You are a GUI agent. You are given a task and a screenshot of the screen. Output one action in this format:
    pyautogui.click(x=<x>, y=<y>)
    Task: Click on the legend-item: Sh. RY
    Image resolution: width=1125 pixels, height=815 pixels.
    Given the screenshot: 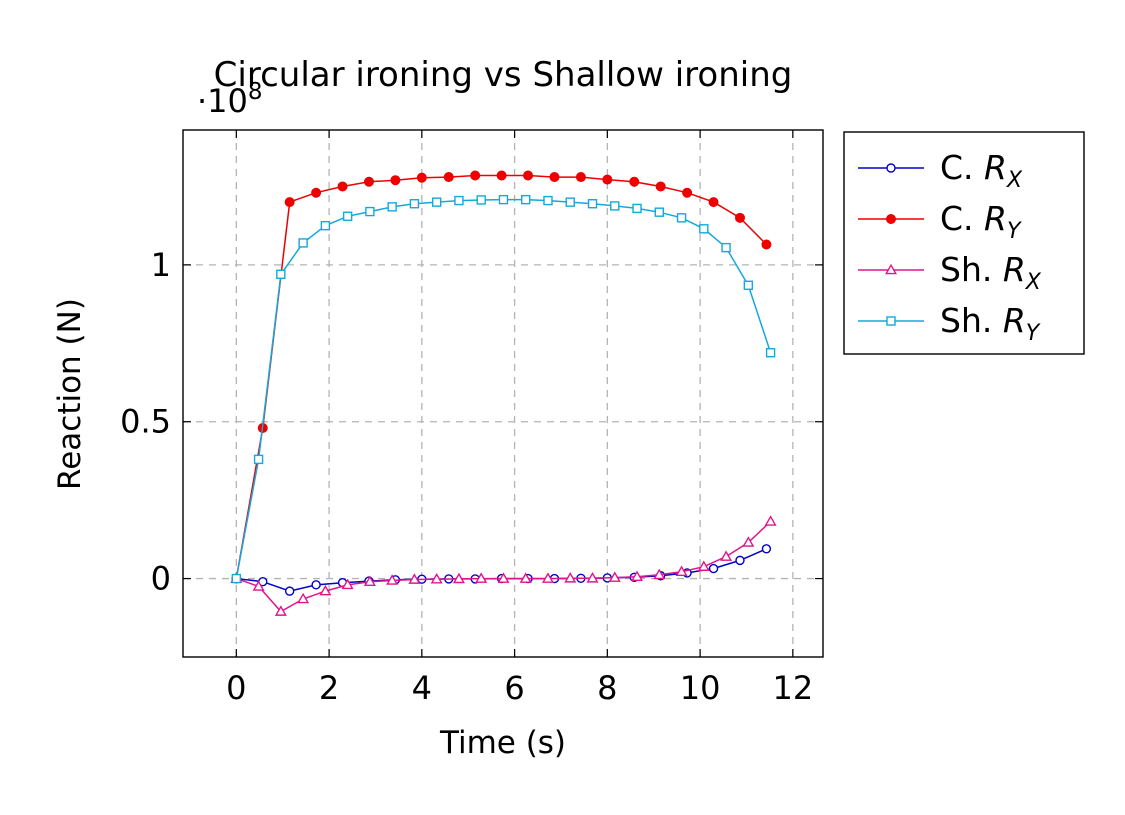 What is the action you would take?
    pyautogui.click(x=949, y=323)
    